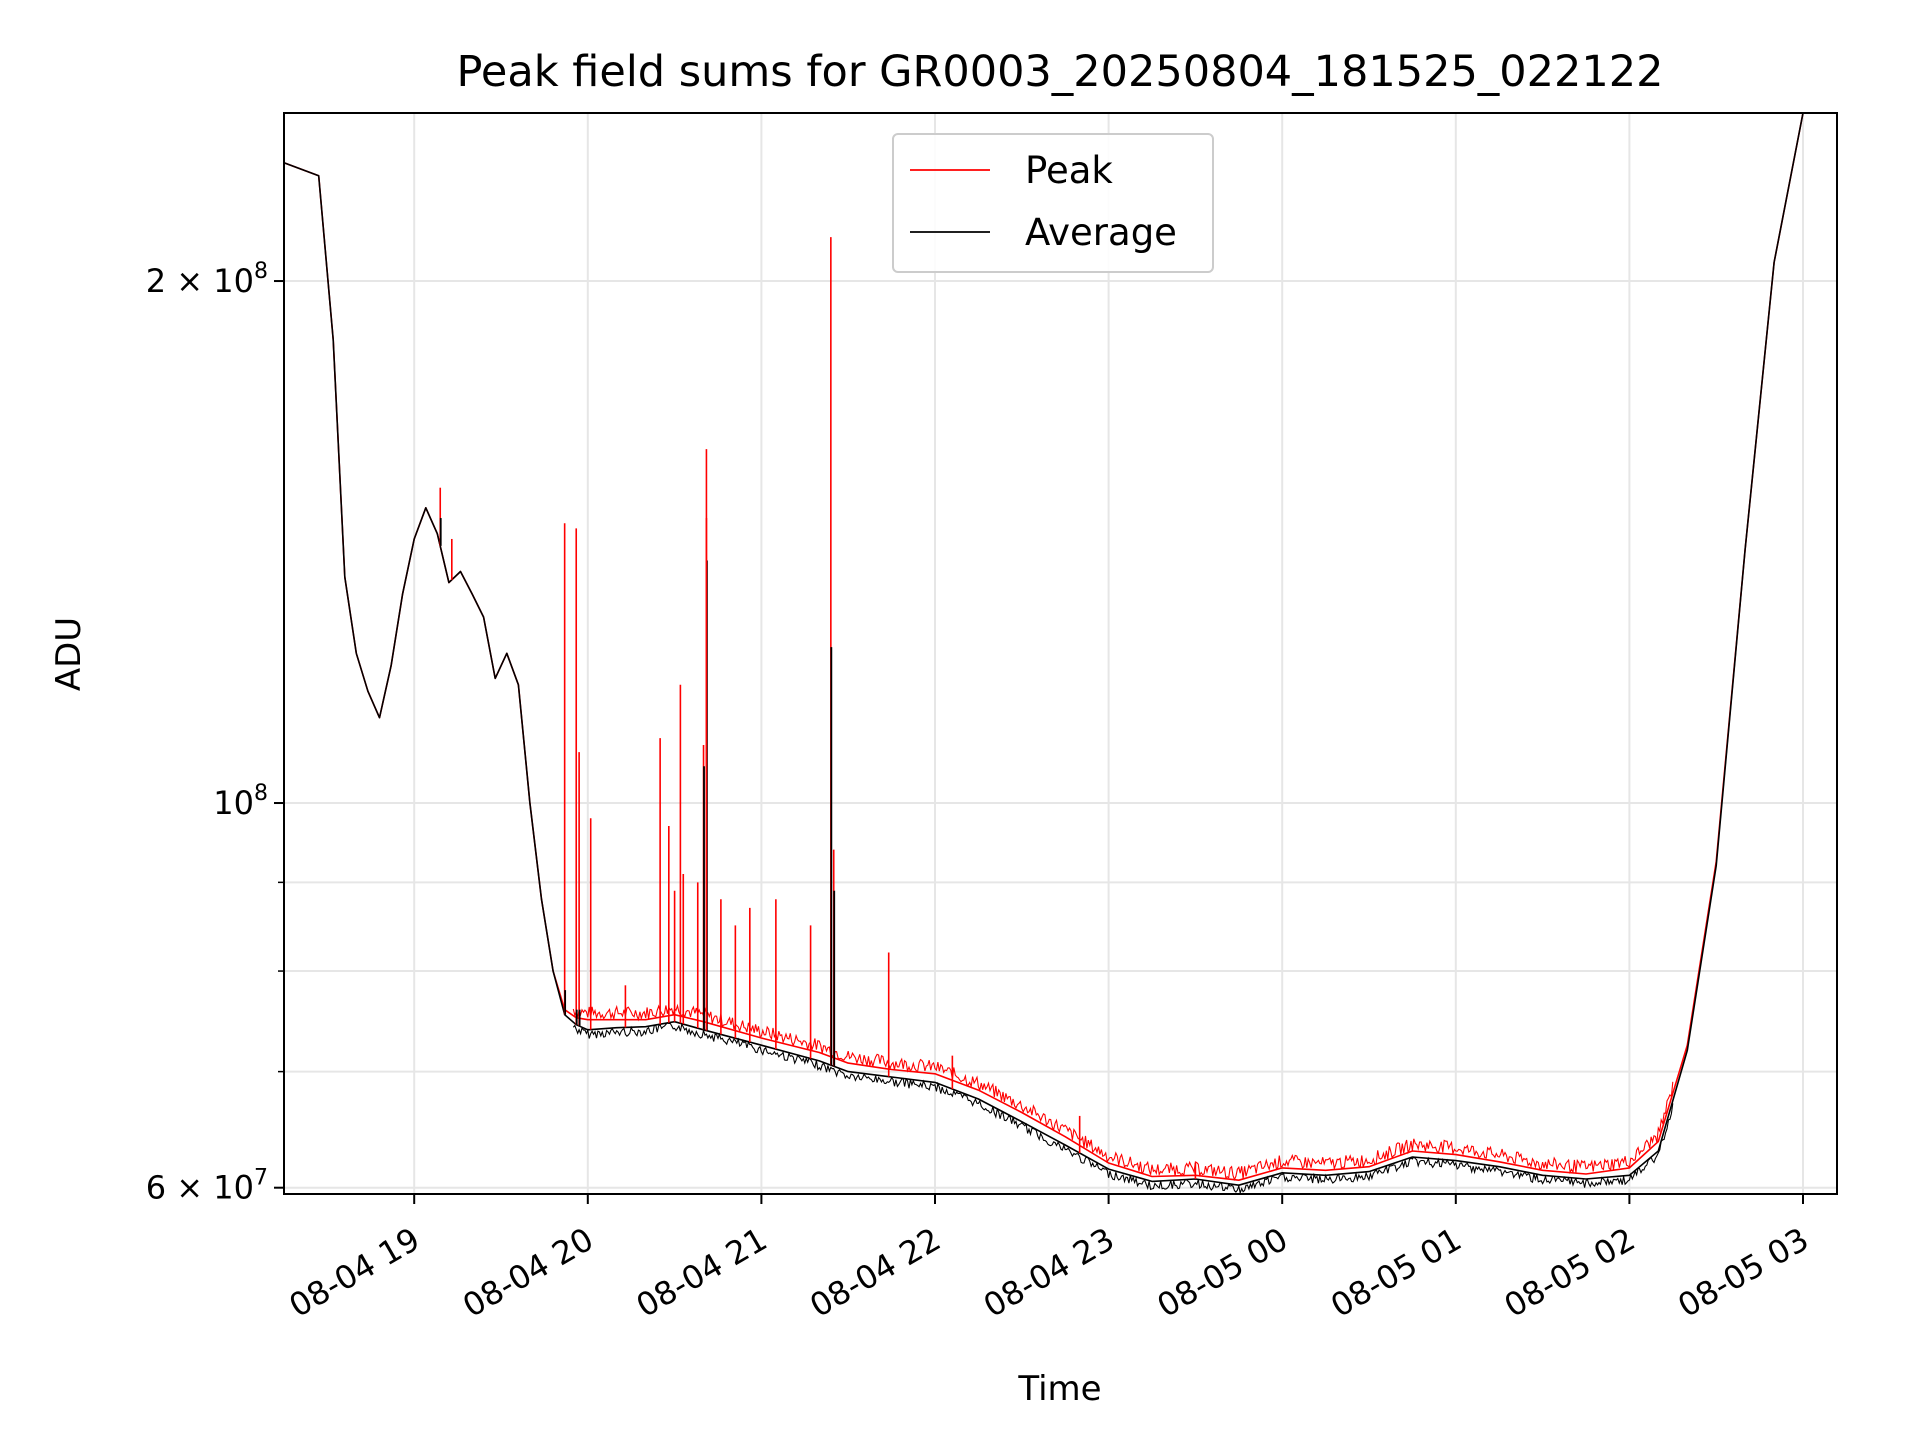 Image resolution: width=1920 pixels, height=1440 pixels. I want to click on legend-box, so click(1053, 203).